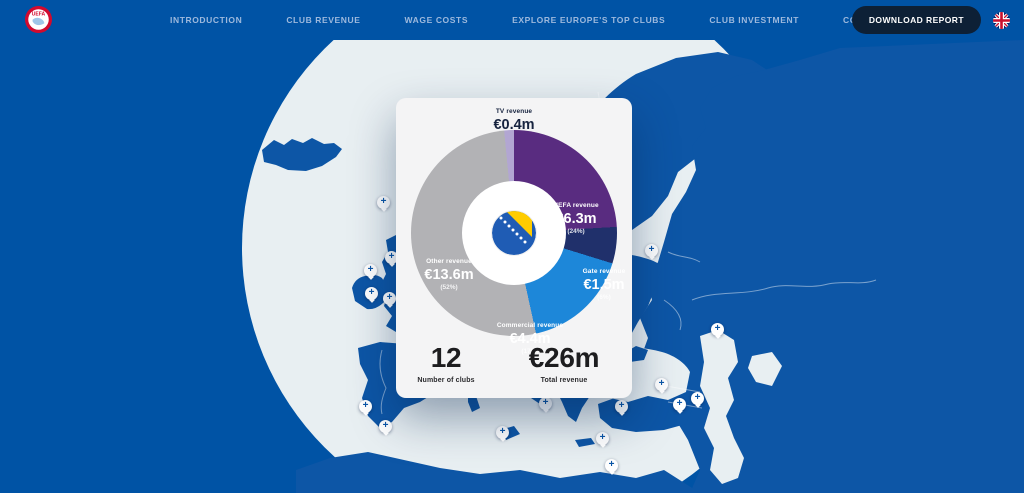 The image size is (1024, 493). I want to click on nav-right-group: DOWNLOAD REPORT, so click(930, 20).